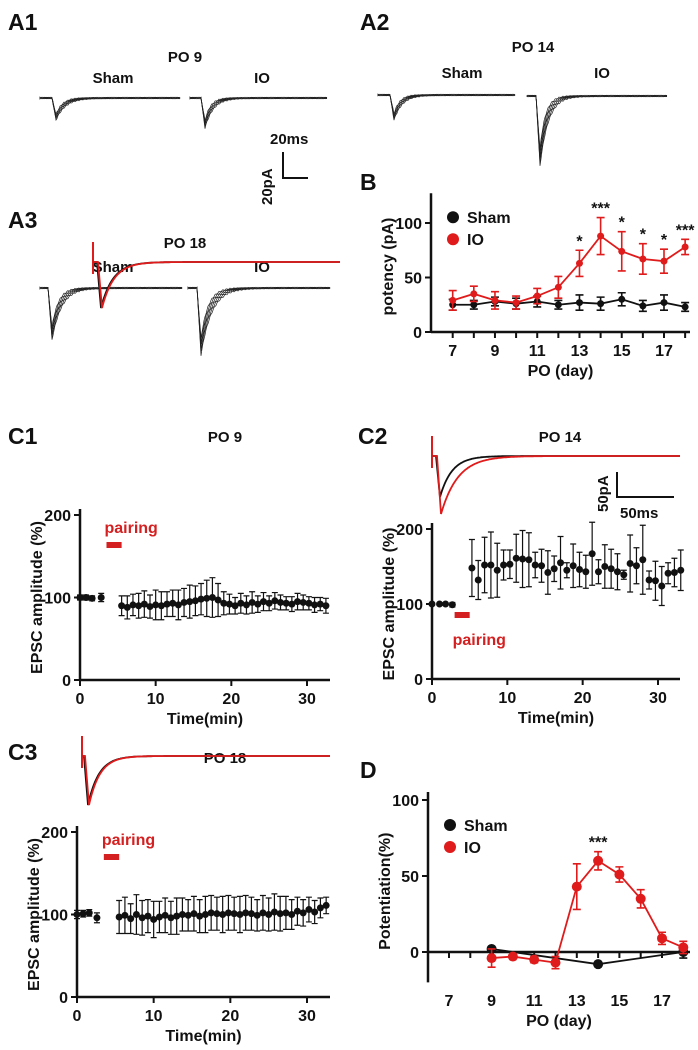  Describe the element at coordinates (23, 22) in the screenshot. I see `panel-label-a1: A1` at that location.